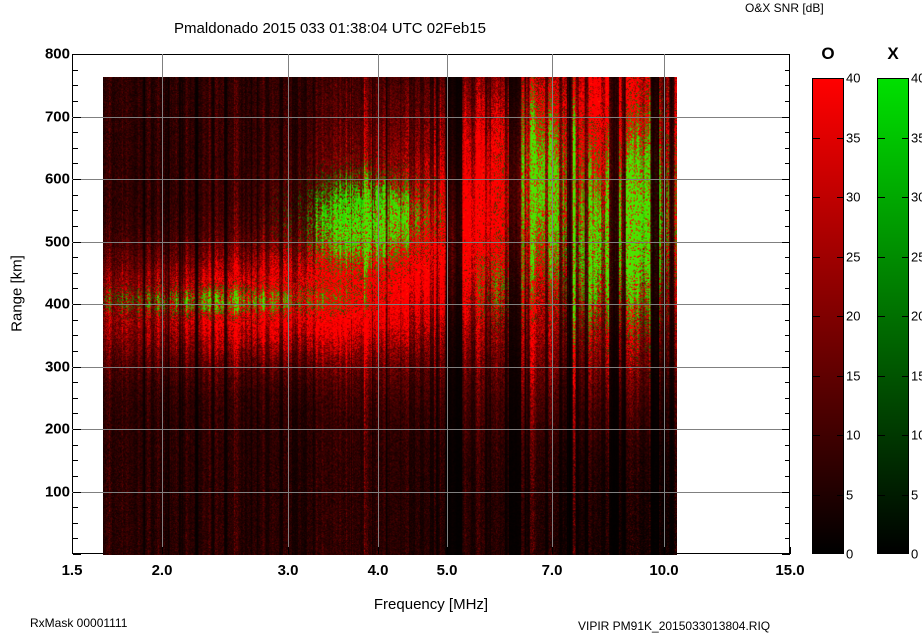 The width and height of the screenshot is (922, 636). What do you see at coordinates (330, 28) in the screenshot?
I see `figure-title: Pmaldonado 2015 033 01:38:04 UTC 02Feb15` at bounding box center [330, 28].